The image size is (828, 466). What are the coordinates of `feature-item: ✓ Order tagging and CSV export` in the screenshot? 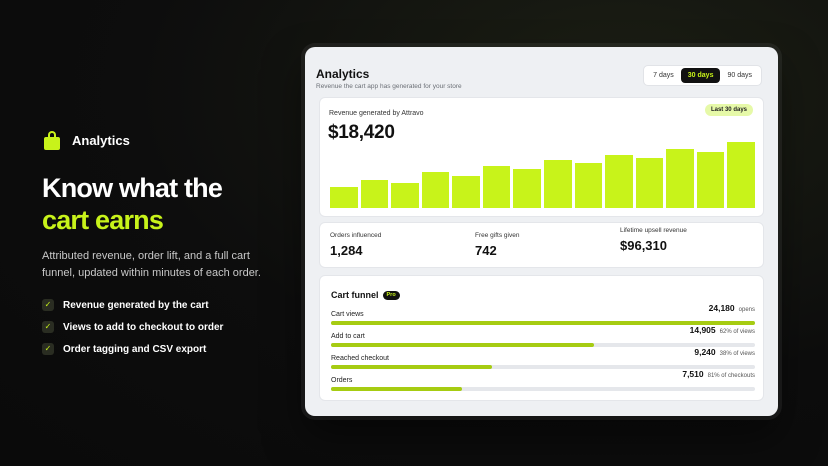 It's located at (162, 349).